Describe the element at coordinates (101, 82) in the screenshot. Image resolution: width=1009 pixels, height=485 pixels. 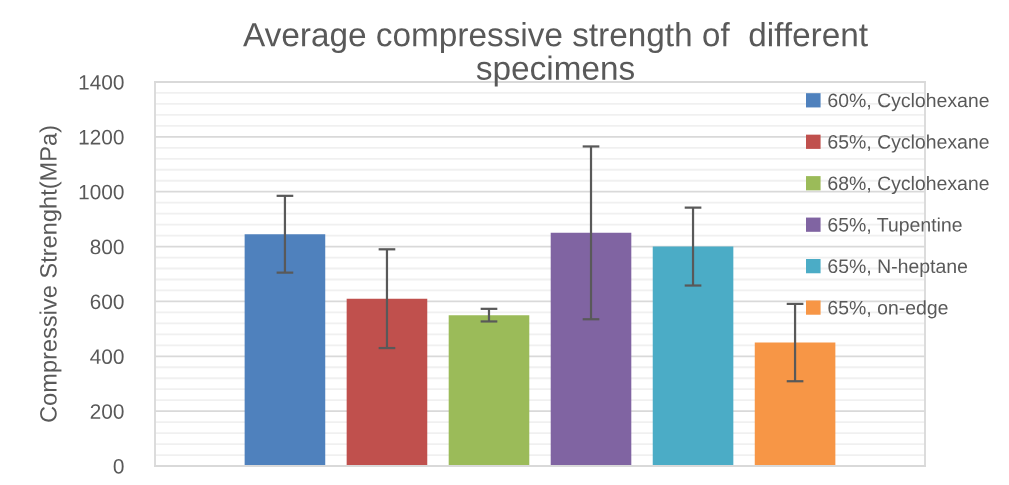
I see `y-tick-label: 1400` at that location.